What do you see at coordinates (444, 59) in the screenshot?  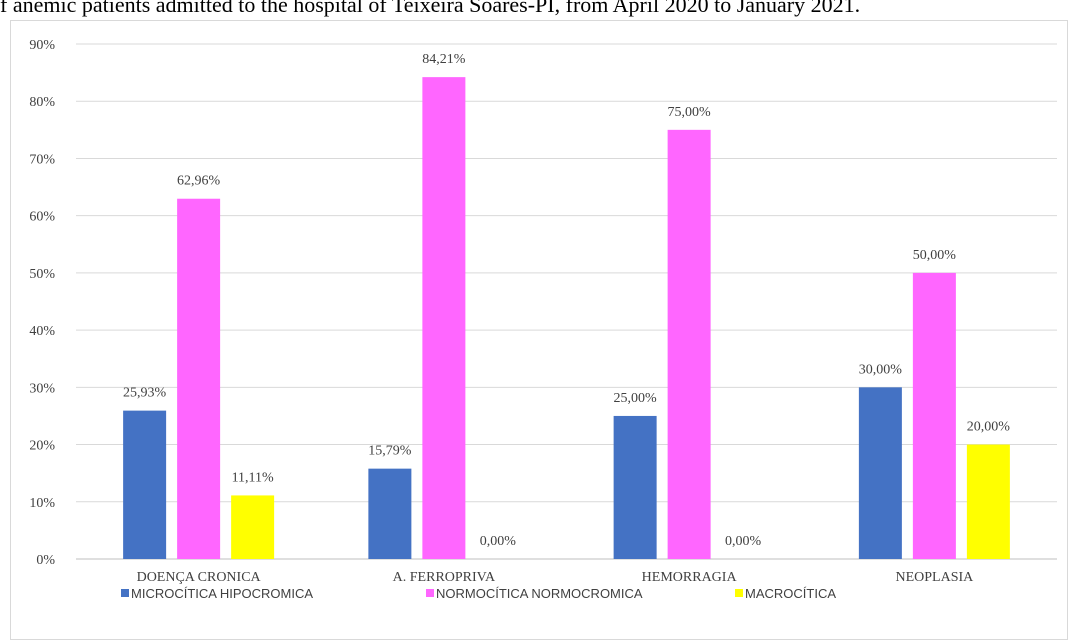 I see `data-label: 84,21%` at bounding box center [444, 59].